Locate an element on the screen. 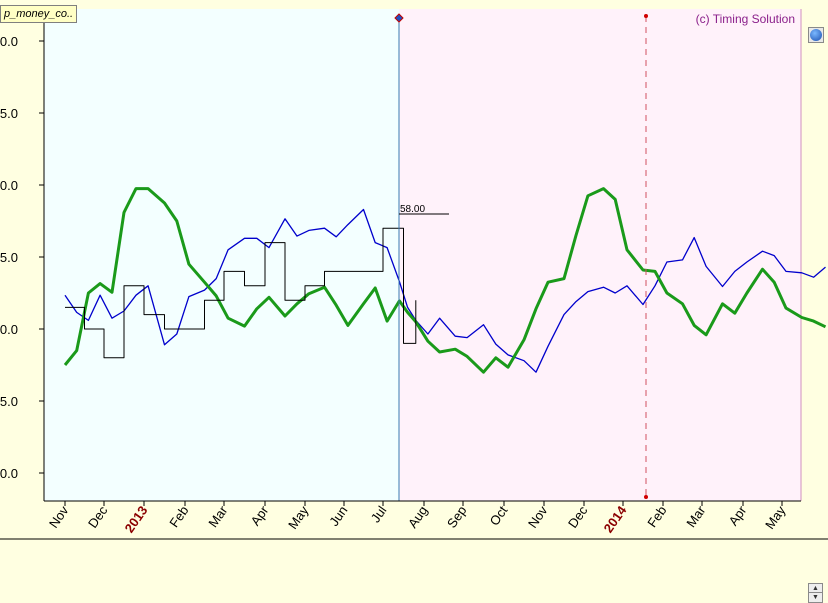  globe-icon-glyph is located at coordinates (816, 35).